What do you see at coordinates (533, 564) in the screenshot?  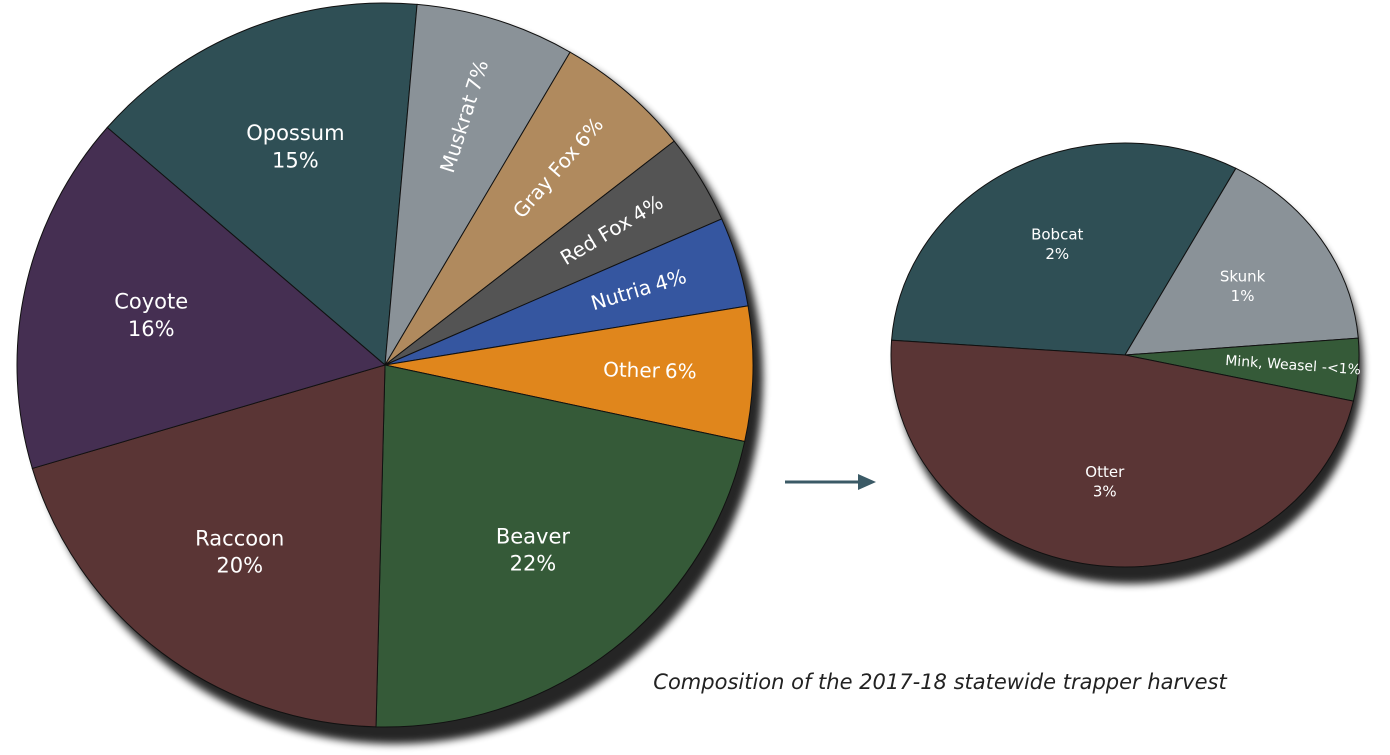 I see `slice-value: 22%` at bounding box center [533, 564].